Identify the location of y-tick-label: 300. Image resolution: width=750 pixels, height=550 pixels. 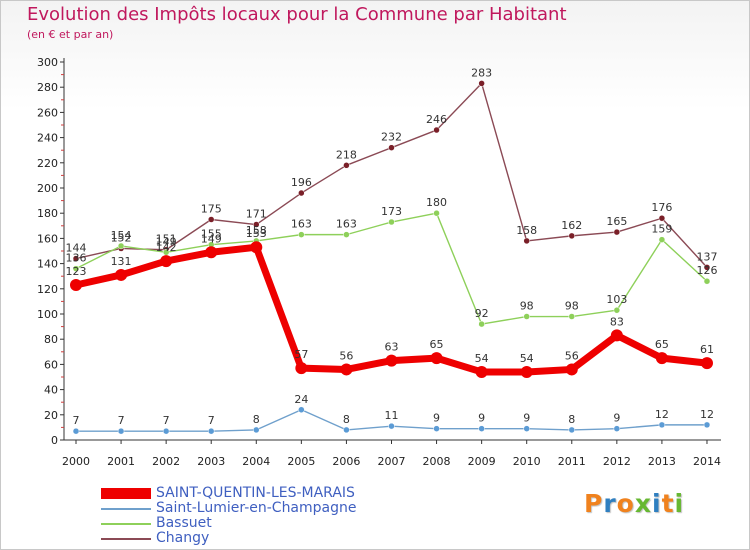
(47, 62).